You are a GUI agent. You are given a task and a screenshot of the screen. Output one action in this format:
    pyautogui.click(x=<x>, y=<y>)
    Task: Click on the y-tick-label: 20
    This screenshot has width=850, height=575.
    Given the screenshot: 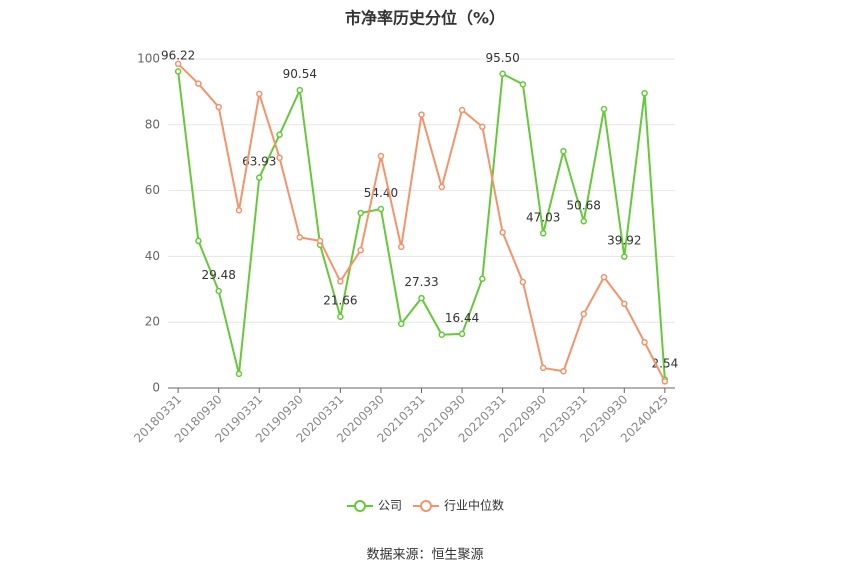 What is the action you would take?
    pyautogui.click(x=152, y=322)
    